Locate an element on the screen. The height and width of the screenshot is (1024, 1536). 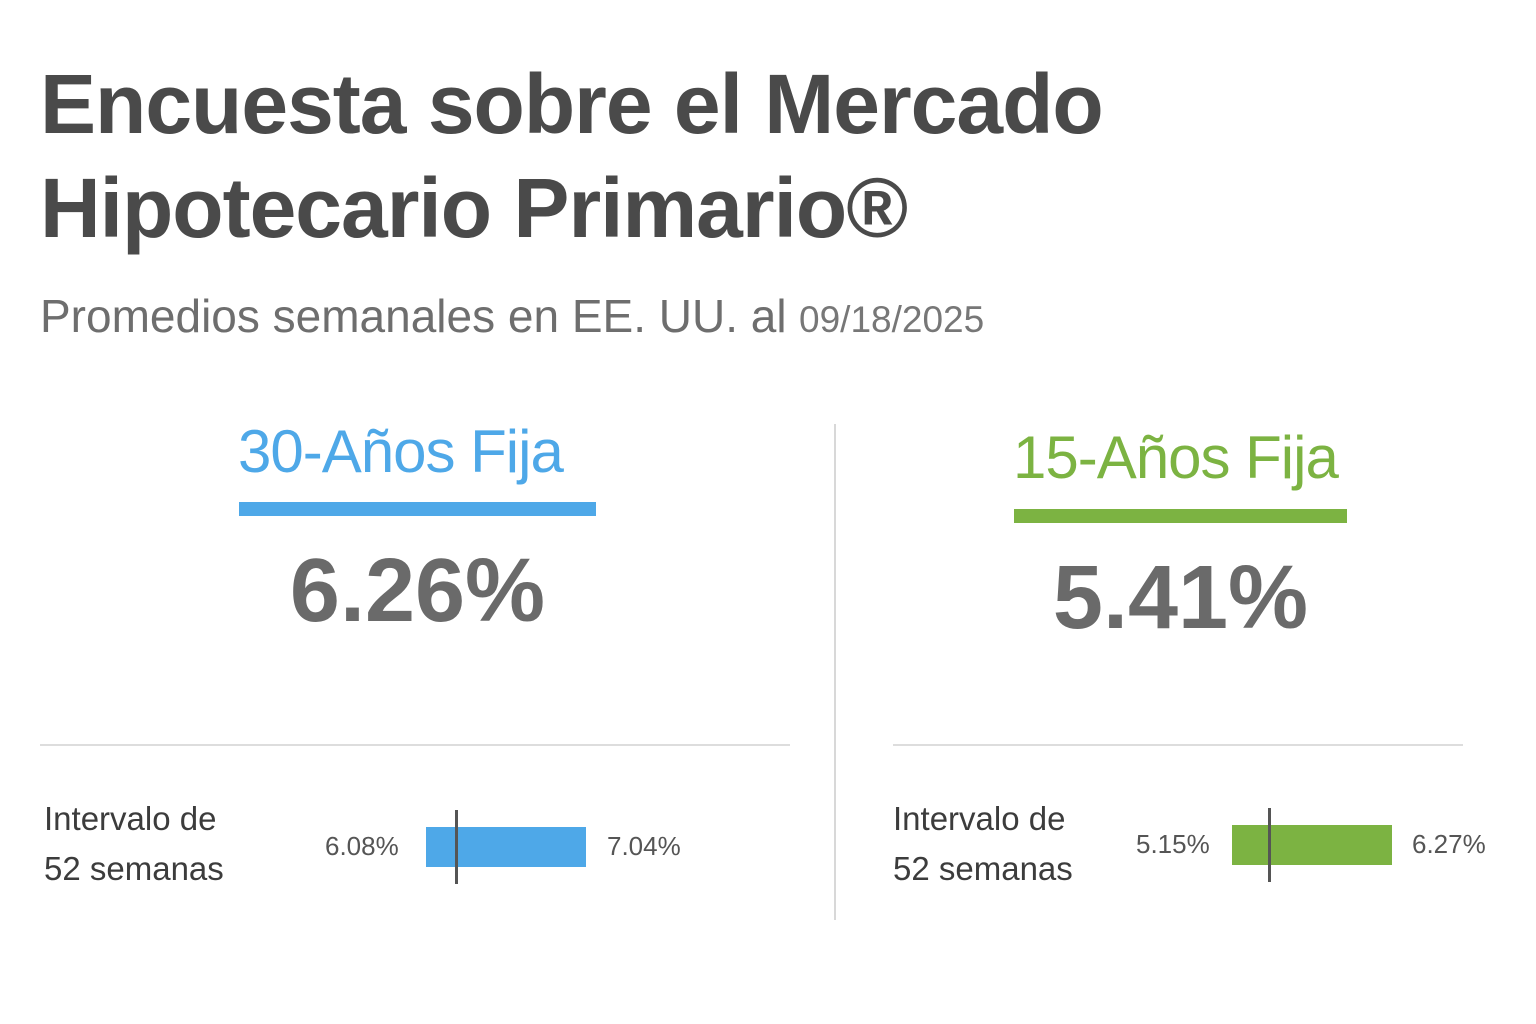
column-divider is located at coordinates (835, 672).